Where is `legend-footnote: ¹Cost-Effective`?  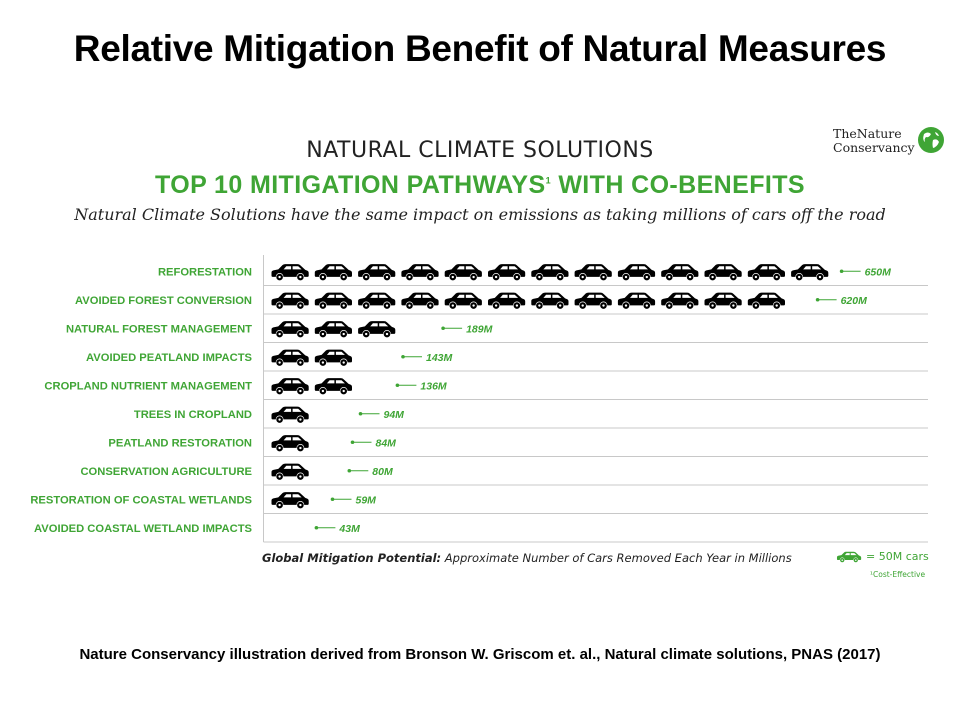 legend-footnote: ¹Cost-Effective is located at coordinates (898, 574).